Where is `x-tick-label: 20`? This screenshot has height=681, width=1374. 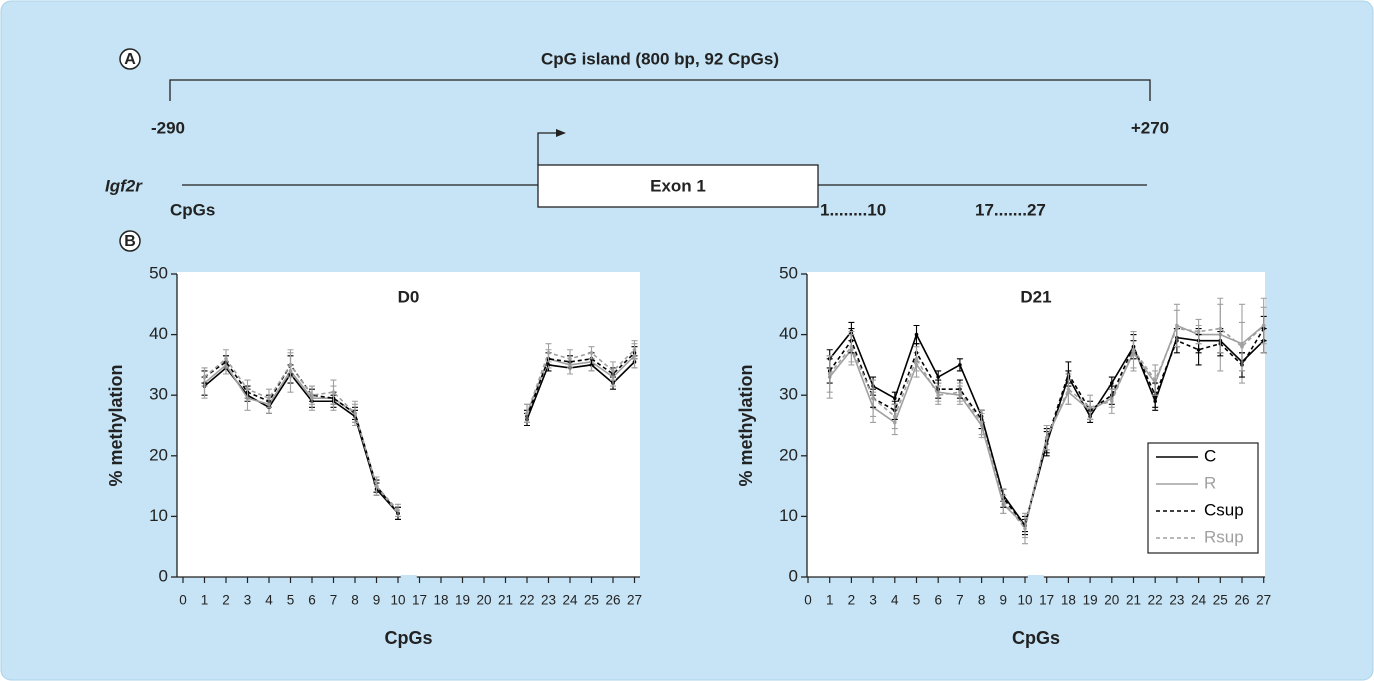 x-tick-label: 20 is located at coordinates (1111, 600).